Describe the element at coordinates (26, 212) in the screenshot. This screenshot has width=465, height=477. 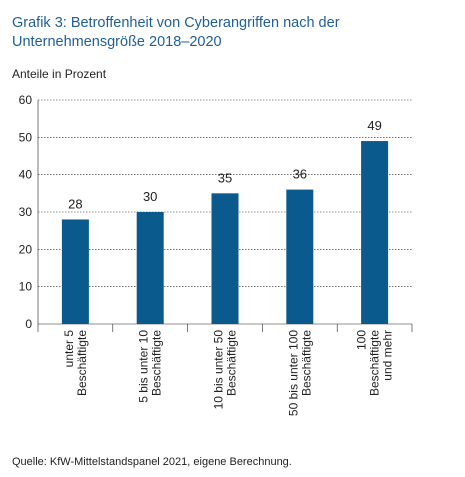
I see `y-tick-label: 30` at that location.